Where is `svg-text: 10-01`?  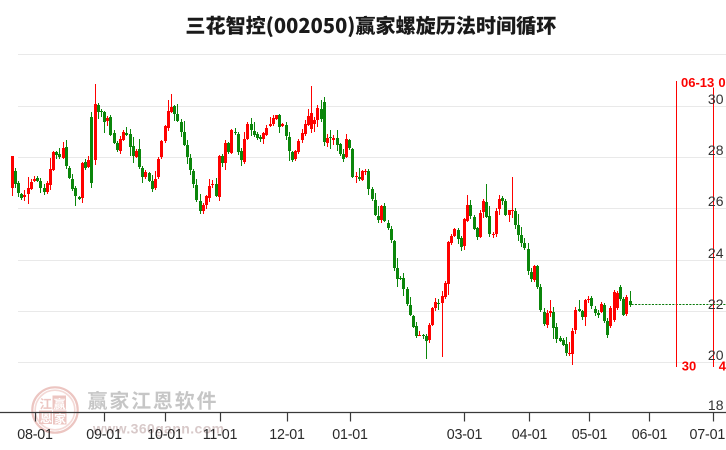 svg-text: 10-01 is located at coordinates (165, 435).